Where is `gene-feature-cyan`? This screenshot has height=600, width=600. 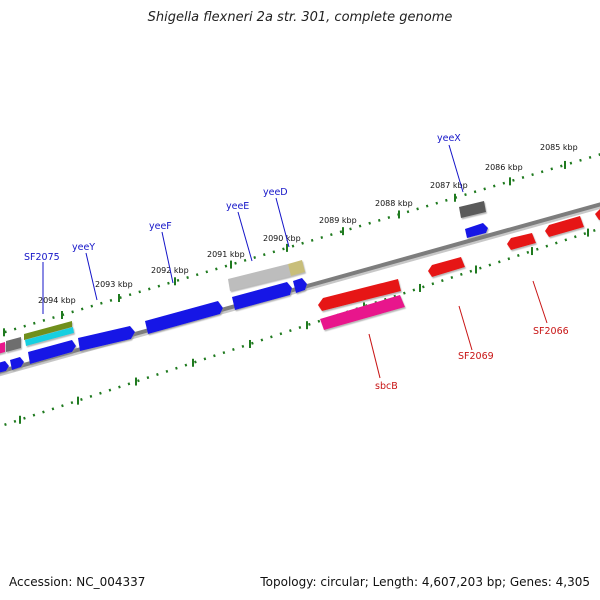
gene-feature-cyan is located at coordinates (49, 336).